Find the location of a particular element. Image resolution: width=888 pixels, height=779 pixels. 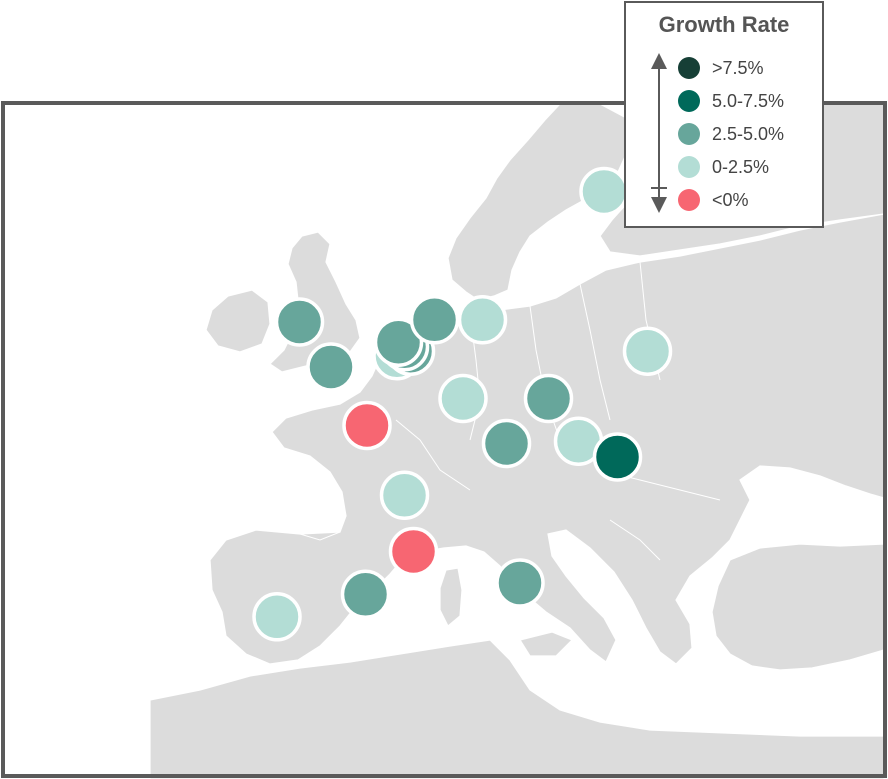

legend-title: Growth Rate is located at coordinates (724, 24).